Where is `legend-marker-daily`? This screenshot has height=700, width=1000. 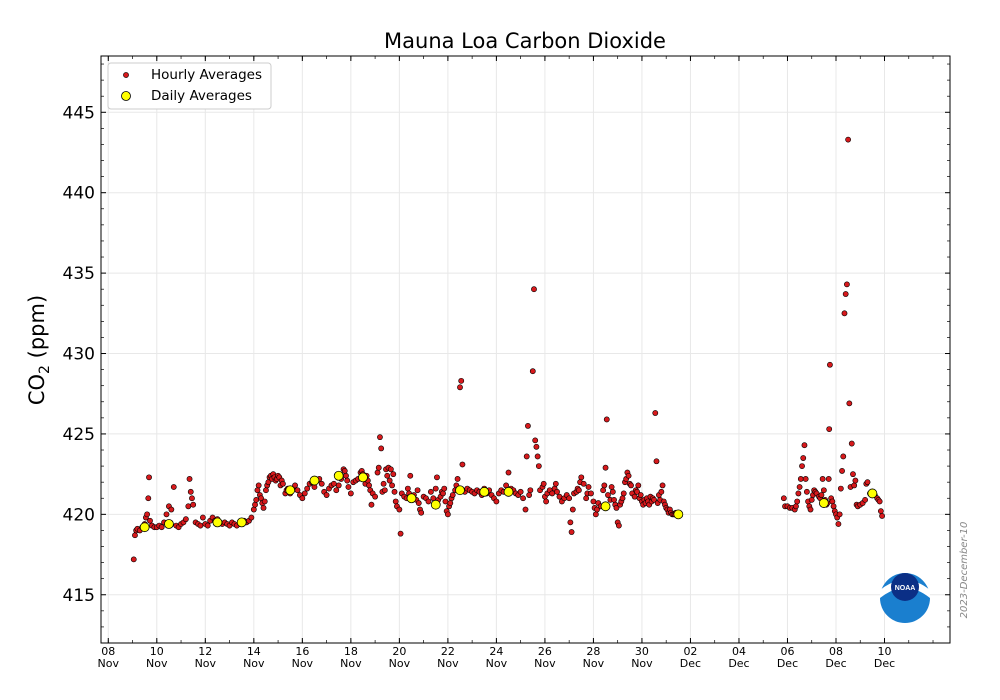
legend-marker-daily is located at coordinates (126, 96).